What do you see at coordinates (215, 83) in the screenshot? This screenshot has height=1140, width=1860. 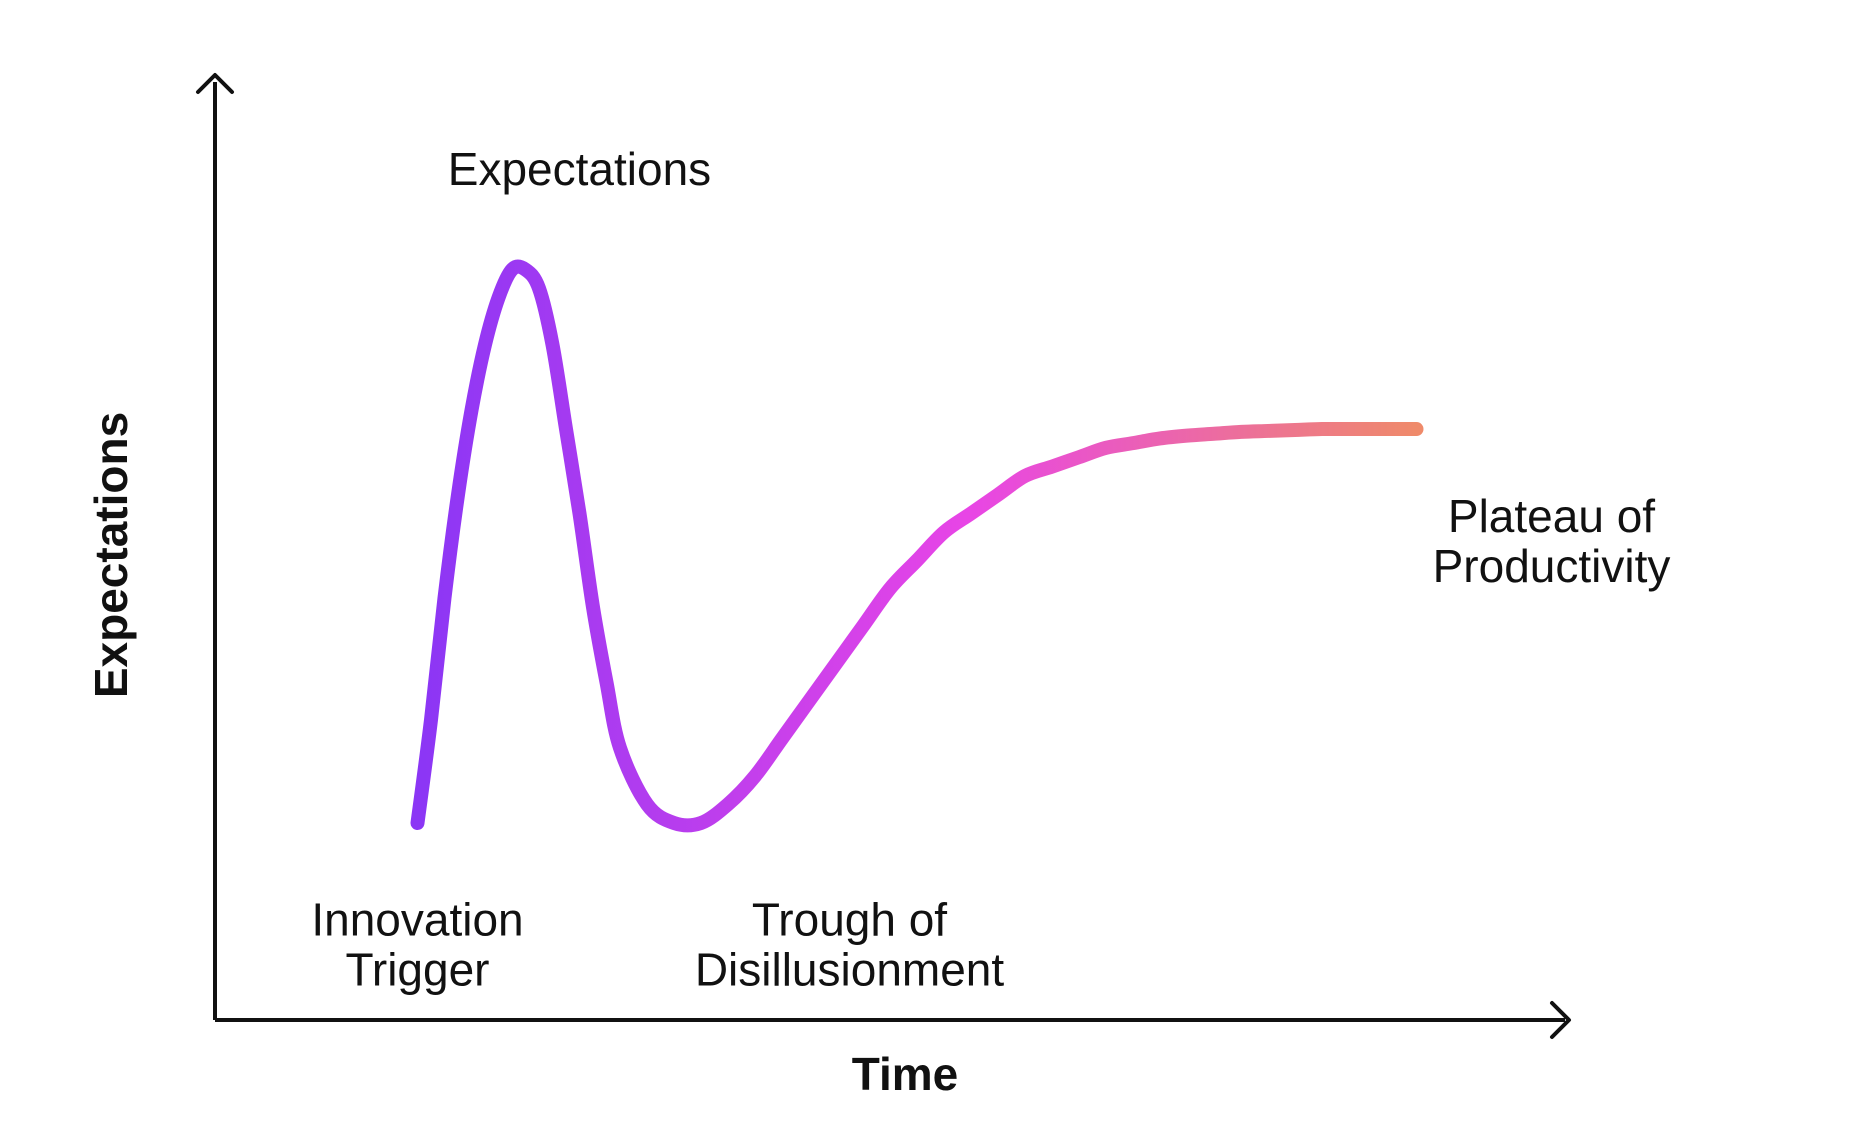 I see `y-axis-arrowhead` at bounding box center [215, 83].